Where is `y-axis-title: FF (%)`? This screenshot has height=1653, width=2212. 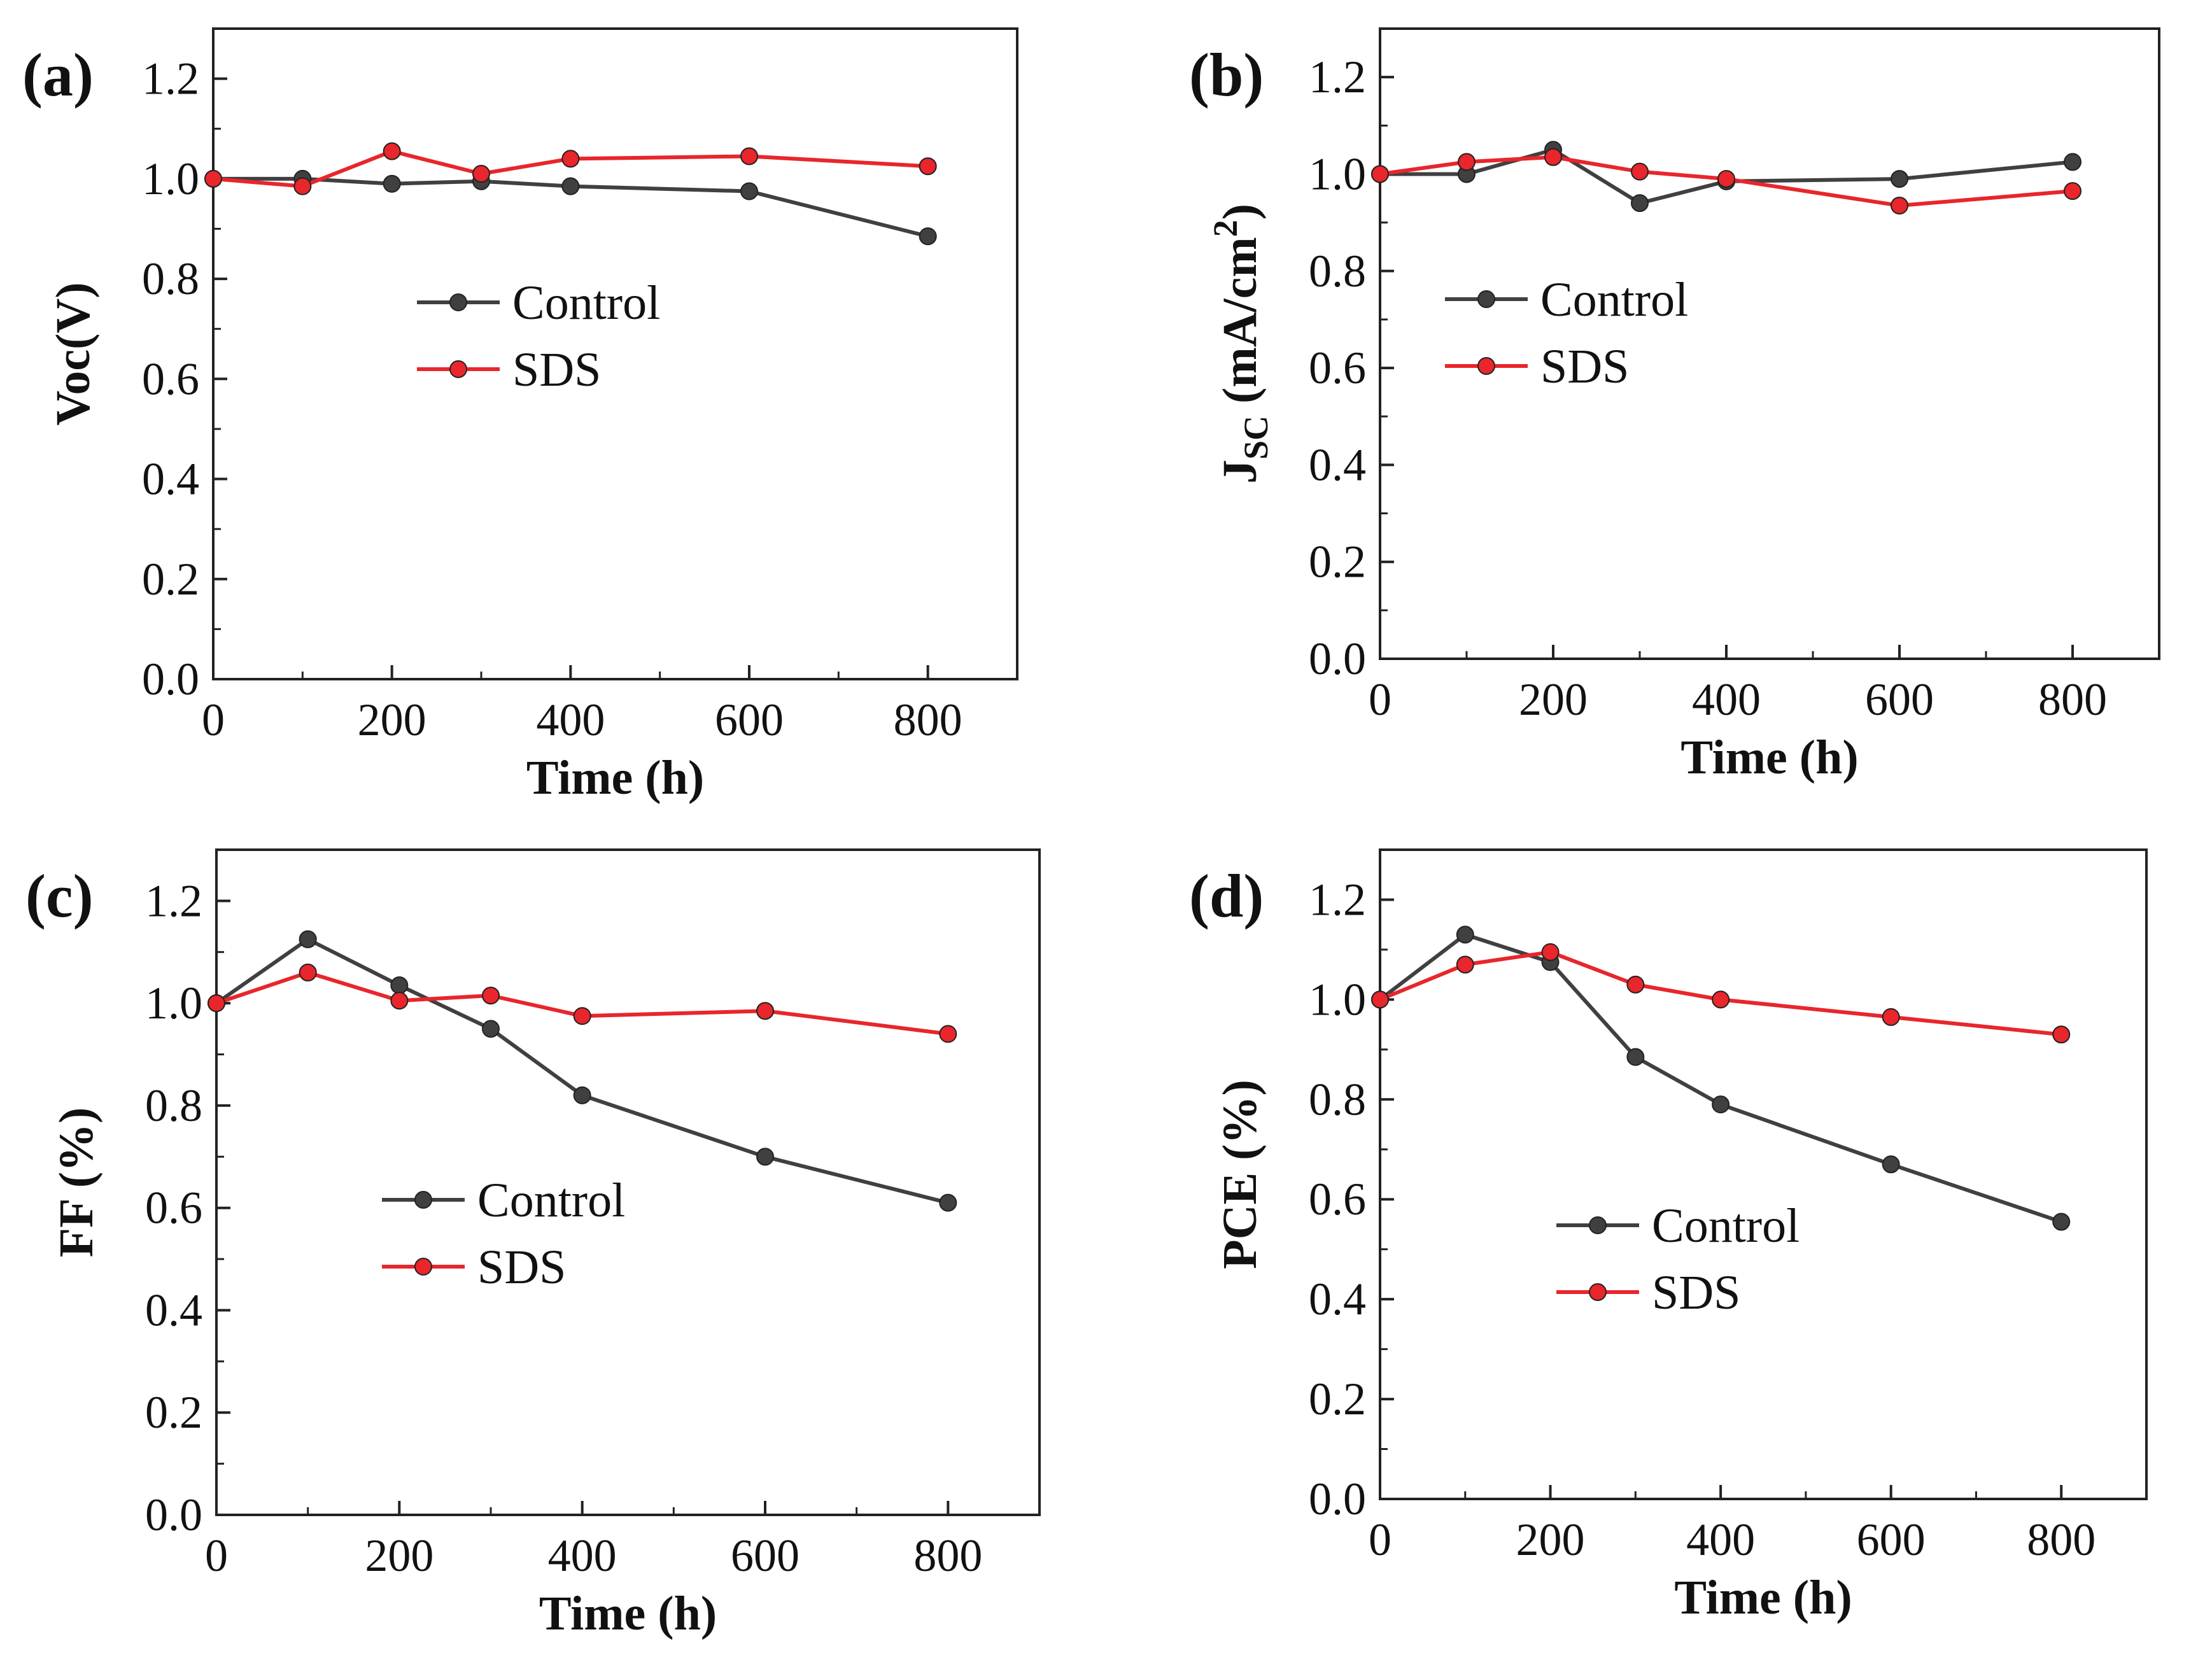 y-axis-title: FF (%) is located at coordinates (76, 1183).